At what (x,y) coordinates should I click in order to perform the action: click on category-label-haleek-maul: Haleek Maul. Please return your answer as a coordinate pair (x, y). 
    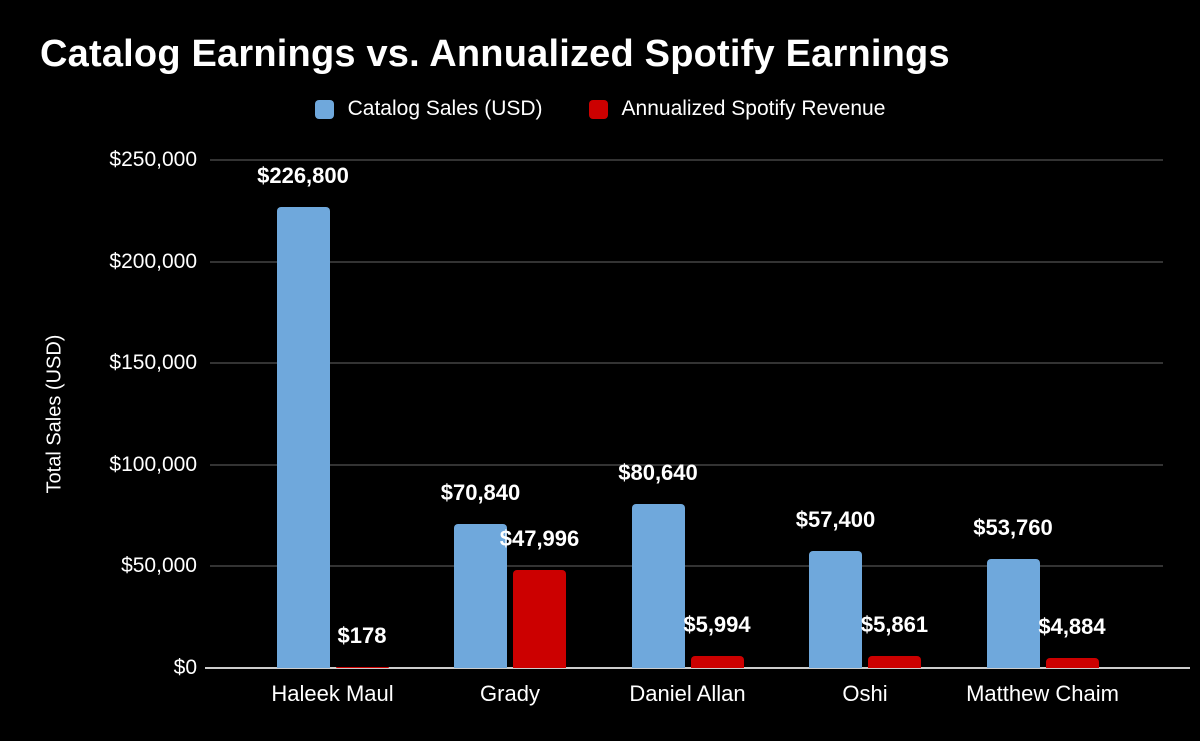
    Looking at the image, I should click on (332, 693).